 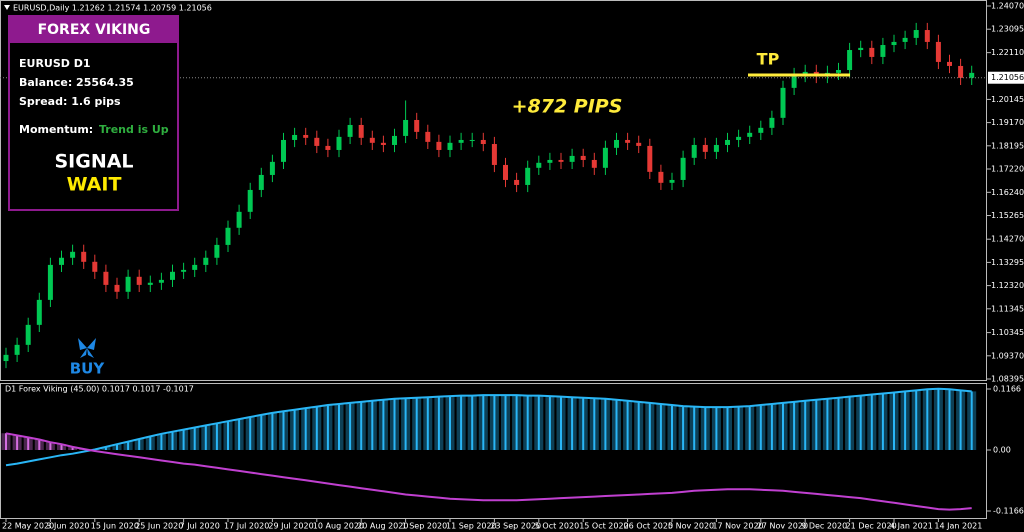 I want to click on menu-arrow, so click(x=7, y=7).